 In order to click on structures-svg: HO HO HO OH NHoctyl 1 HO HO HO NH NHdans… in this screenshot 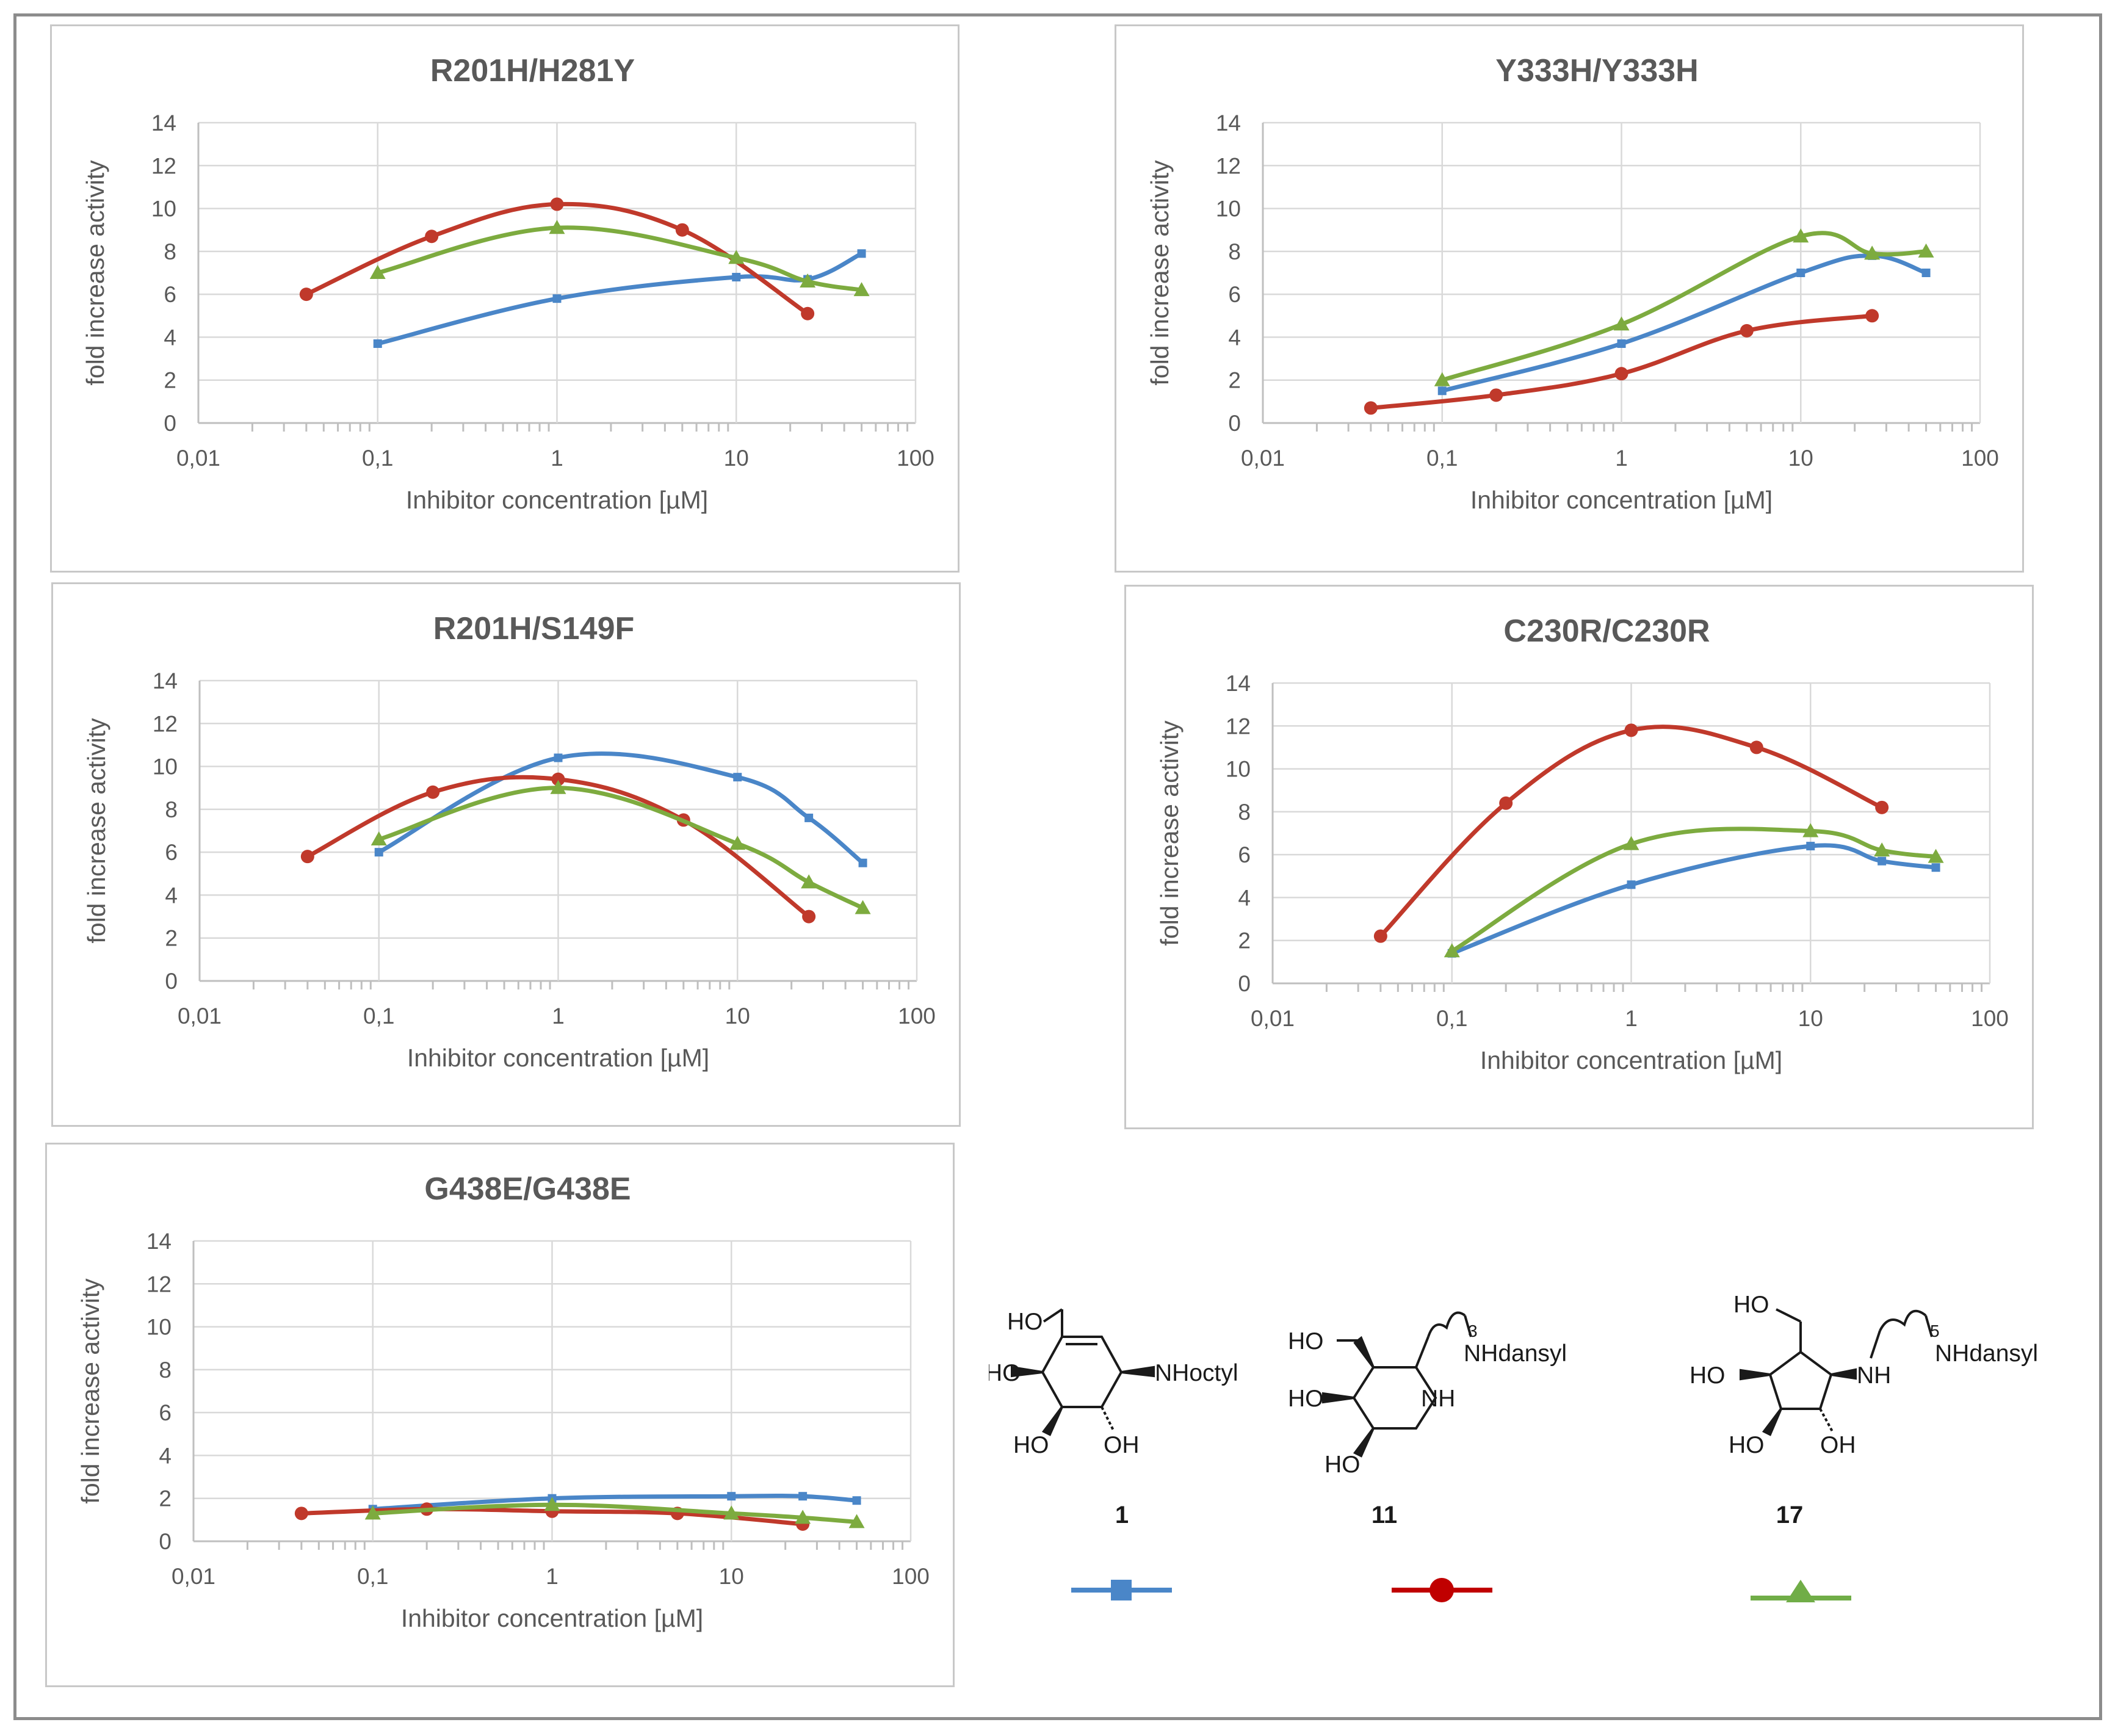, I will do `click(1514, 1447)`.